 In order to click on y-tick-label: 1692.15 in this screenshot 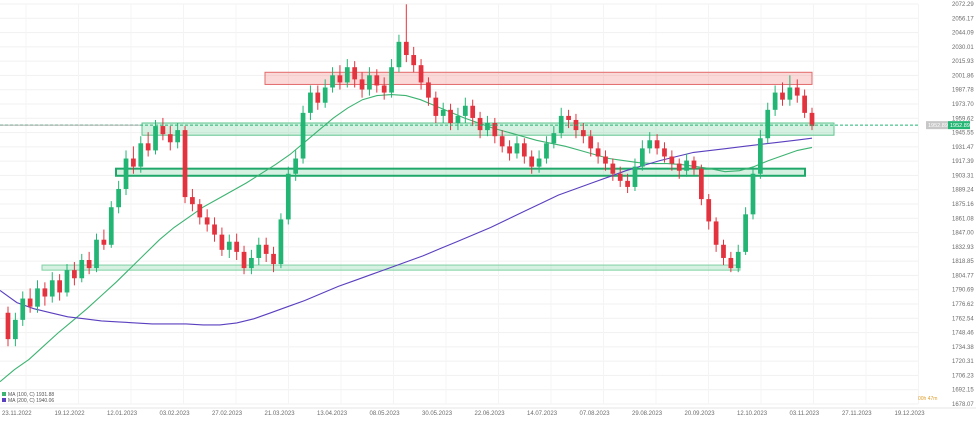, I will do `click(963, 391)`.